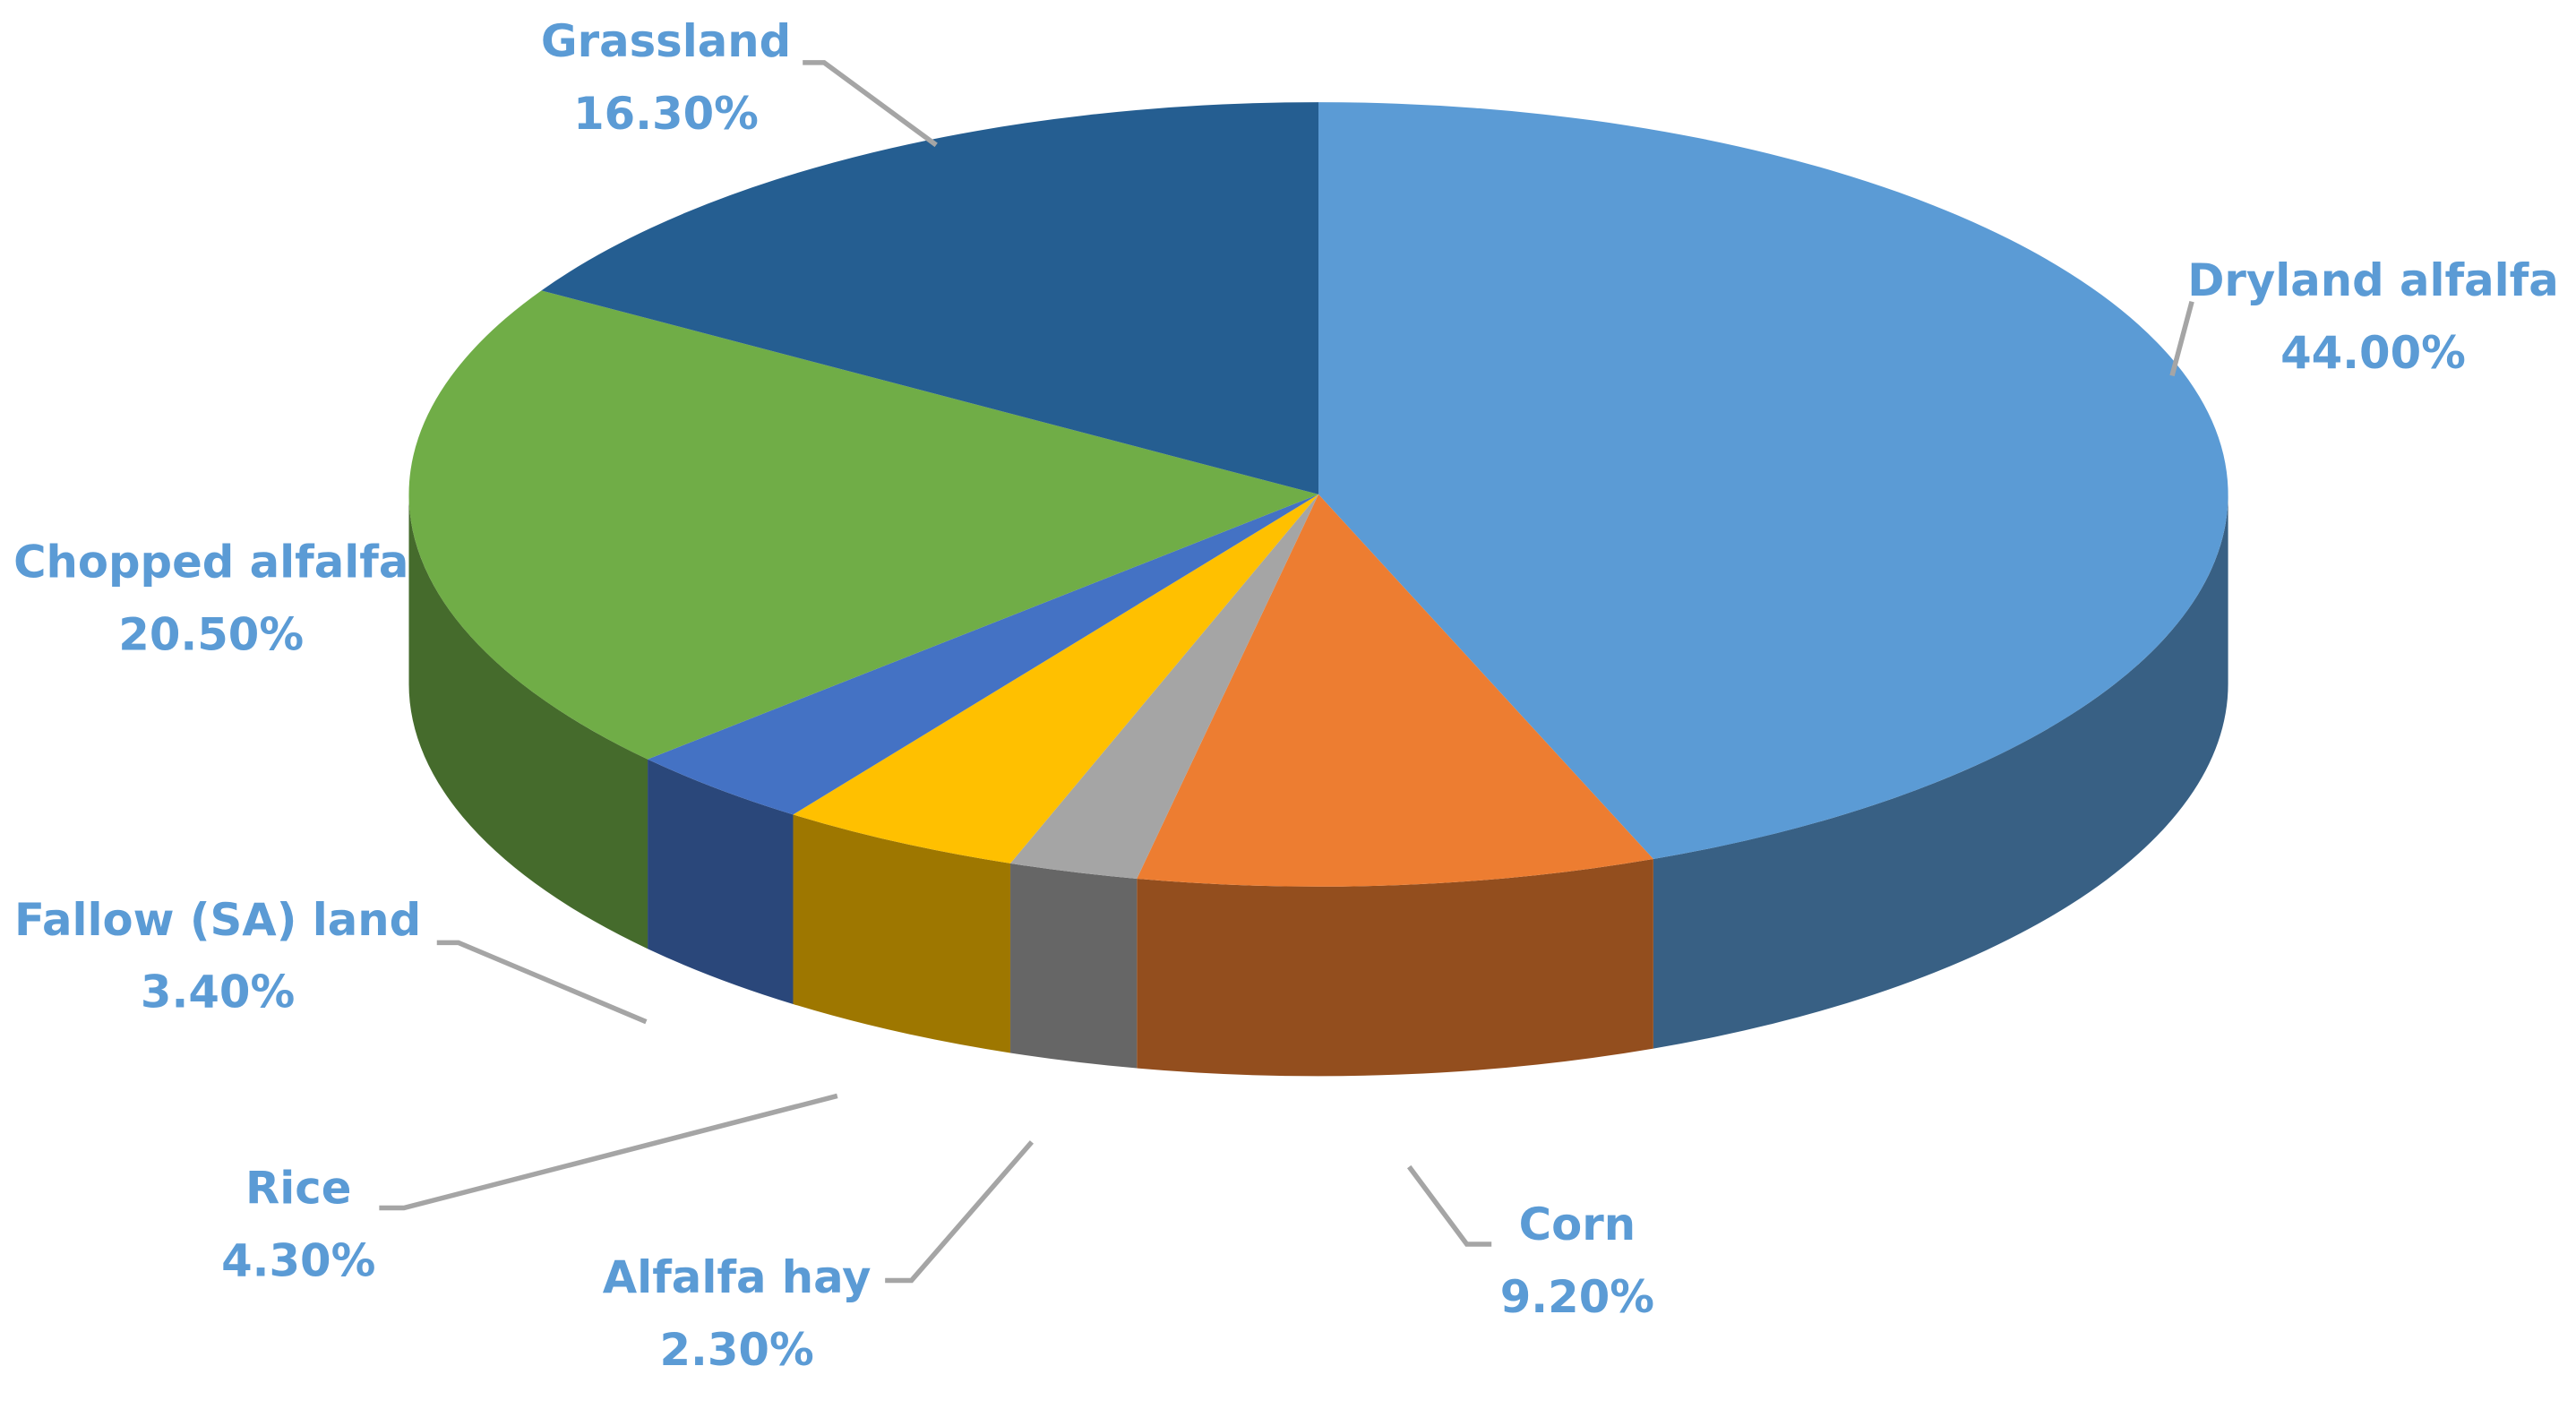 The image size is (2576, 1409). What do you see at coordinates (210, 563) in the screenshot?
I see `category-label: Chopped alfalfa` at bounding box center [210, 563].